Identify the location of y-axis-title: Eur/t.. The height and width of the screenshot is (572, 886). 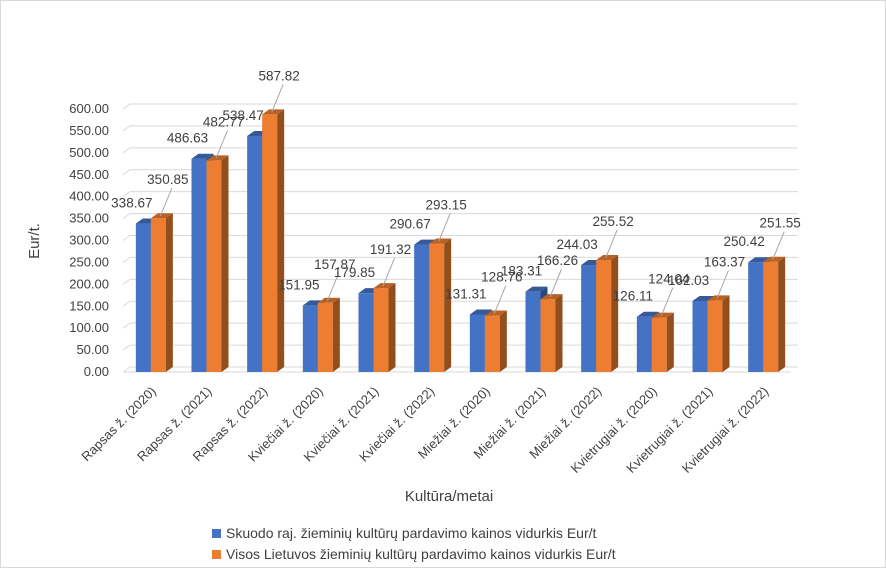
(34, 241).